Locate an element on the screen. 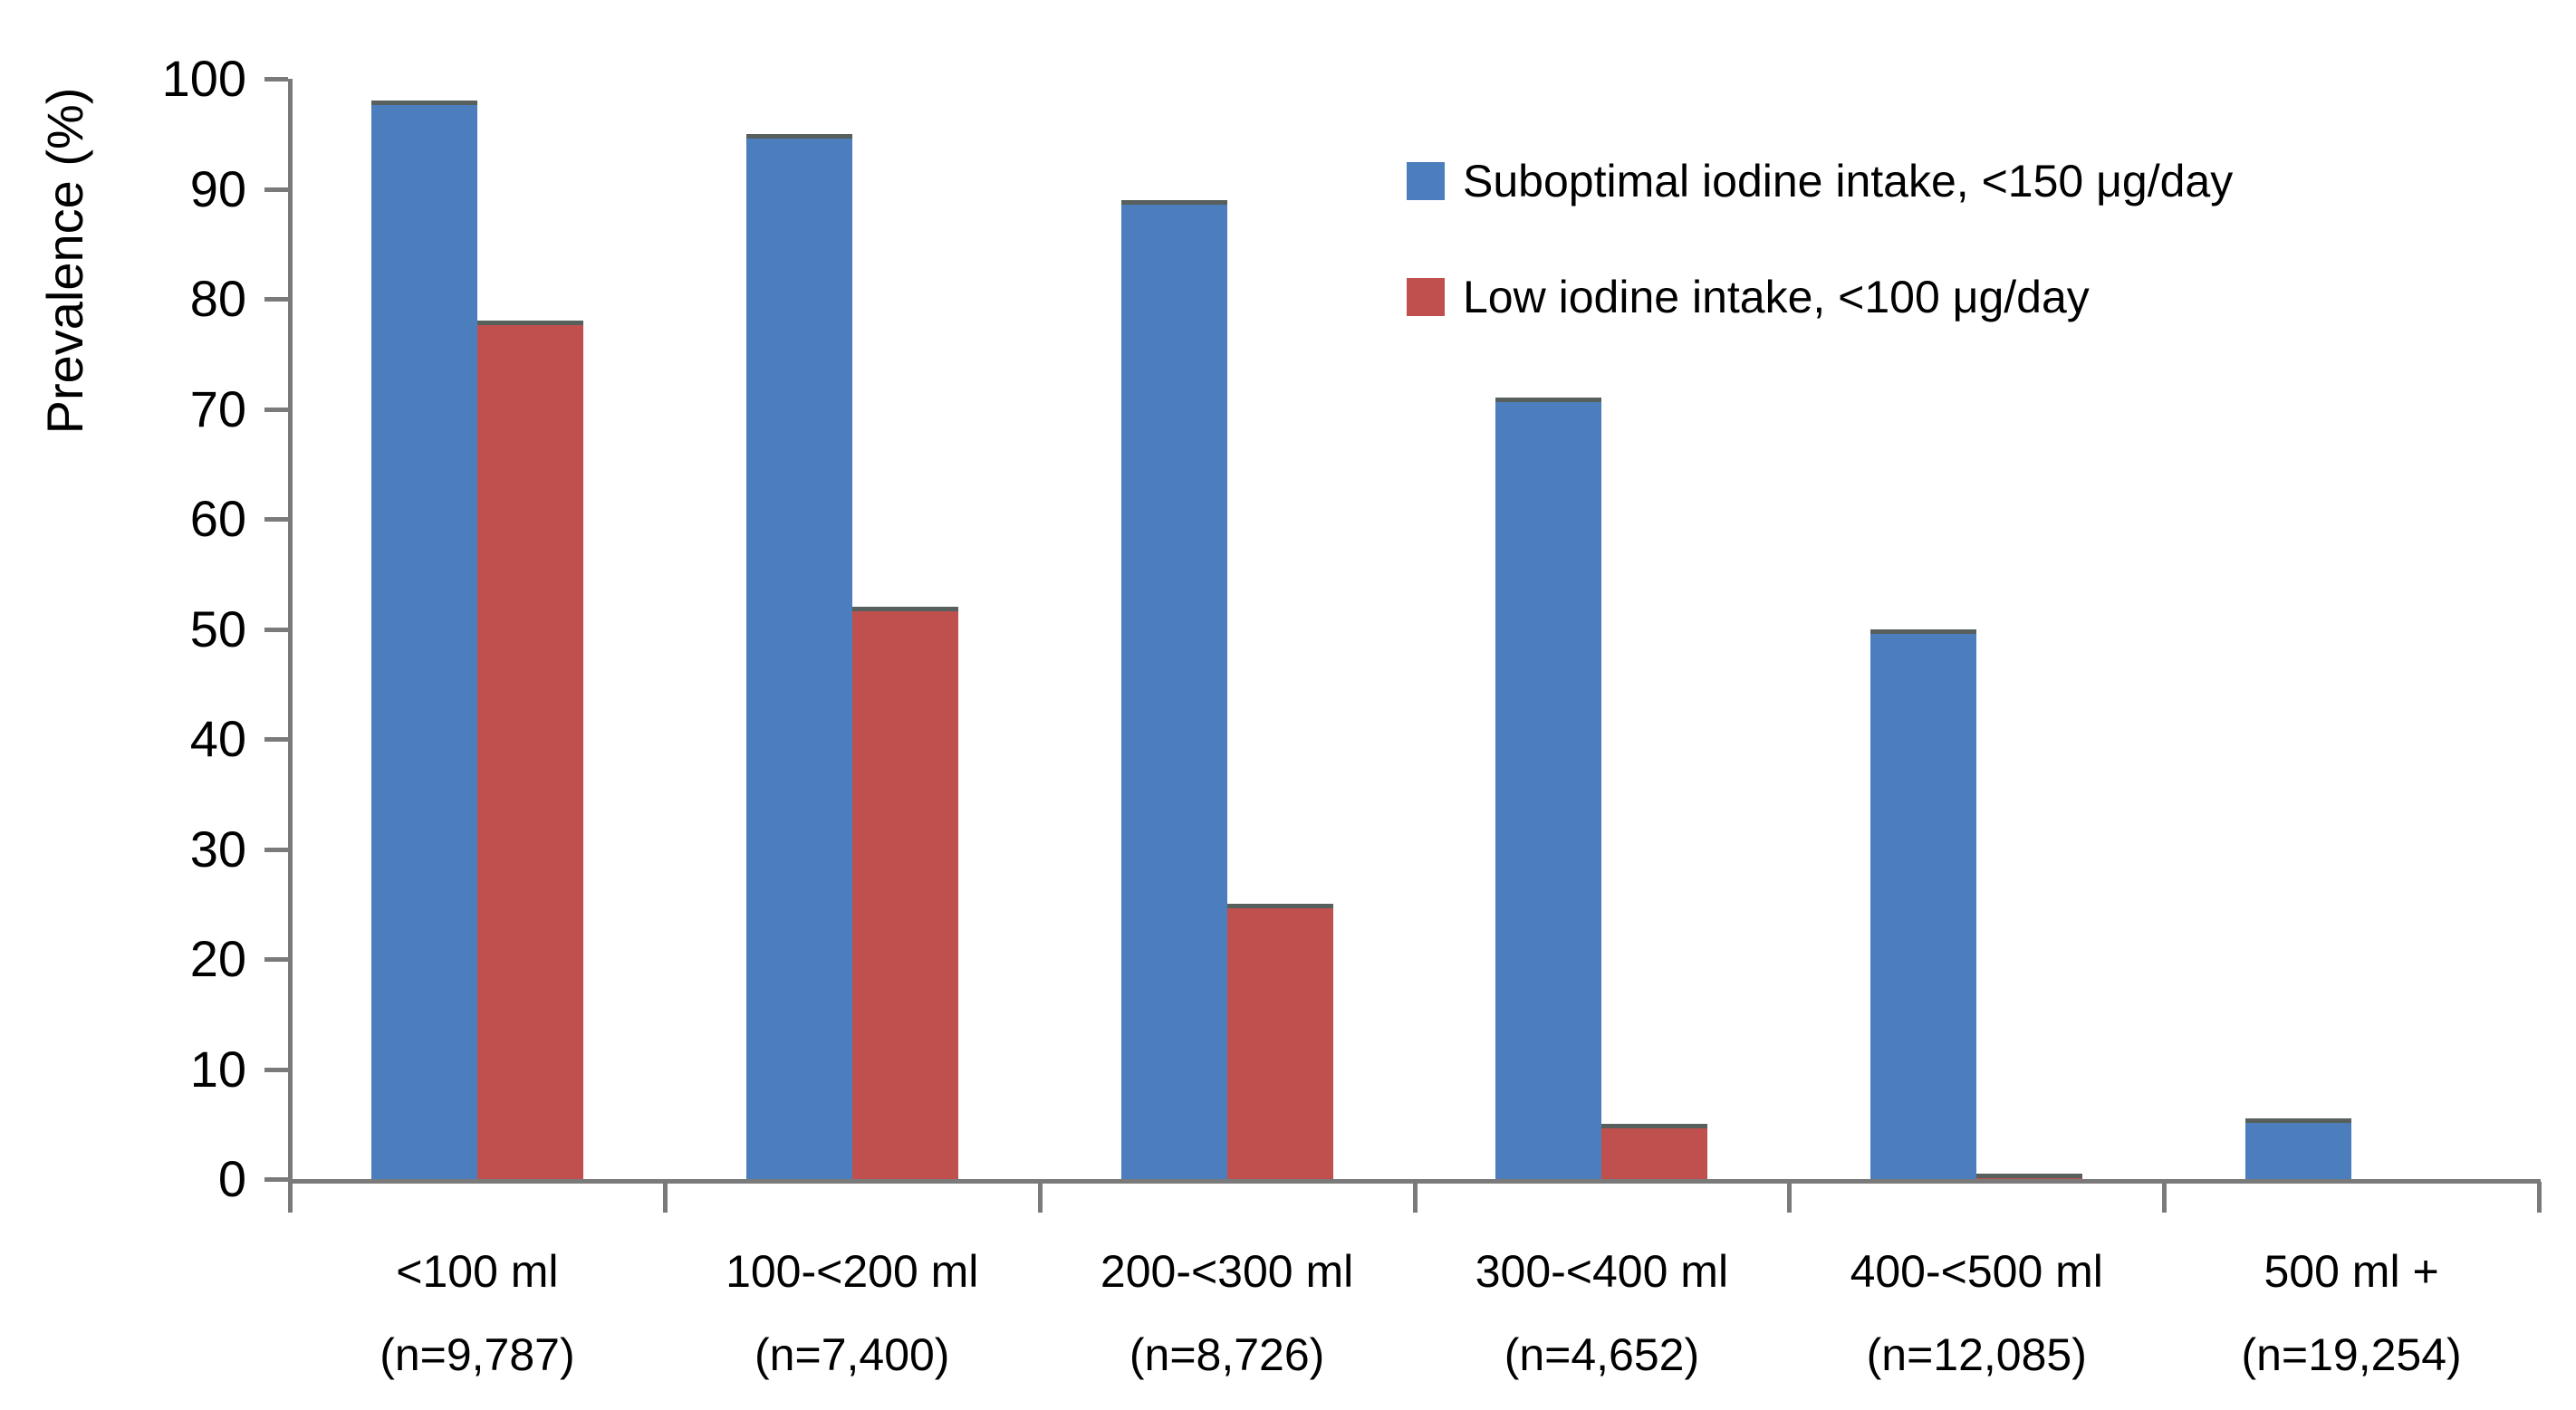  x-category-range: <100 ml is located at coordinates (477, 1271).